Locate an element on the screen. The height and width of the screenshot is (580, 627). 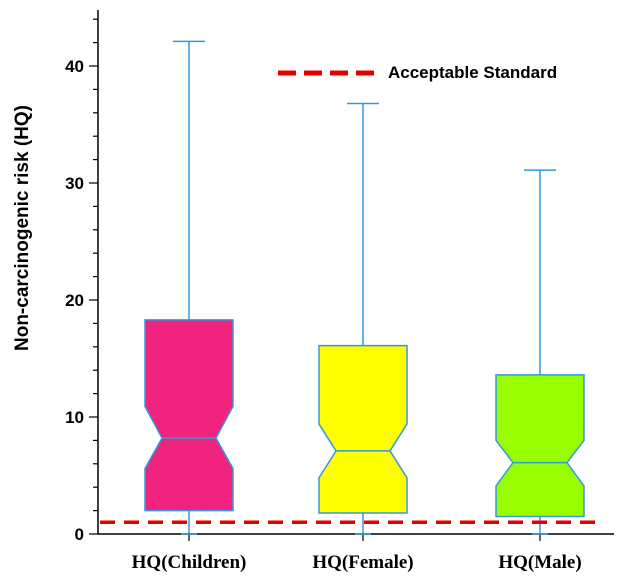
y-tick-label: 30 is located at coordinates (74, 183).